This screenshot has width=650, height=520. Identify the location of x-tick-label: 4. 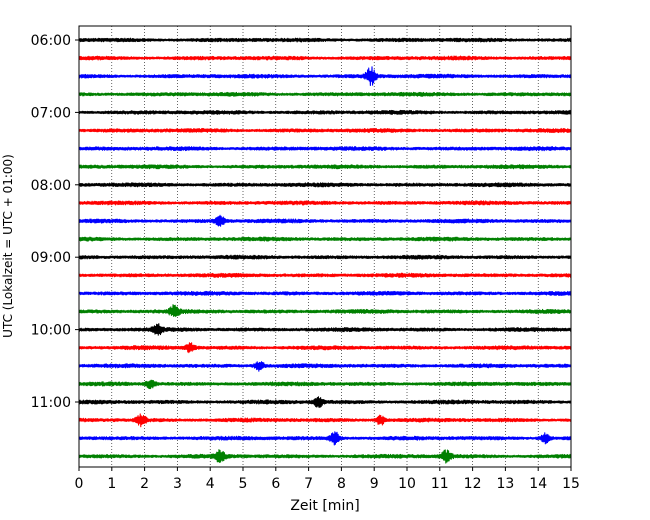
(210, 484).